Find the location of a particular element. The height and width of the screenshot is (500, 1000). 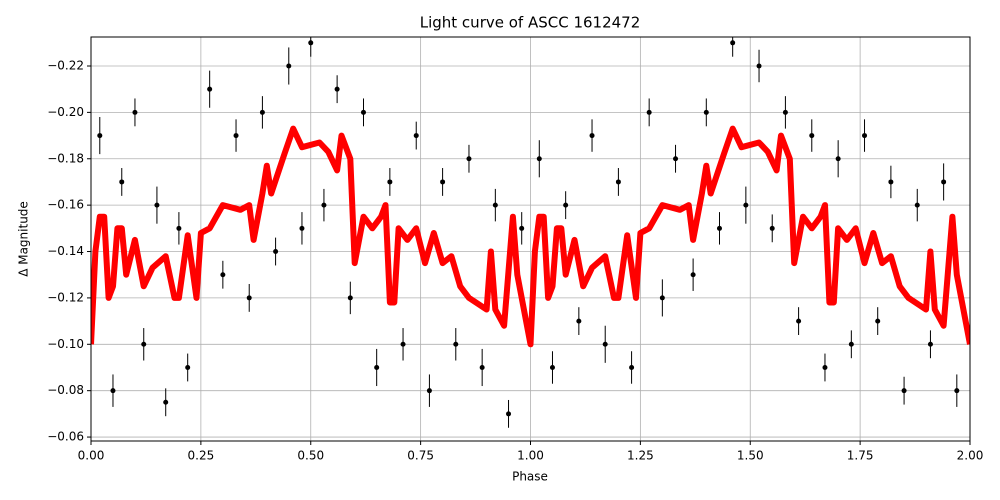

y-tick-label: −0.12 is located at coordinates (65, 297).